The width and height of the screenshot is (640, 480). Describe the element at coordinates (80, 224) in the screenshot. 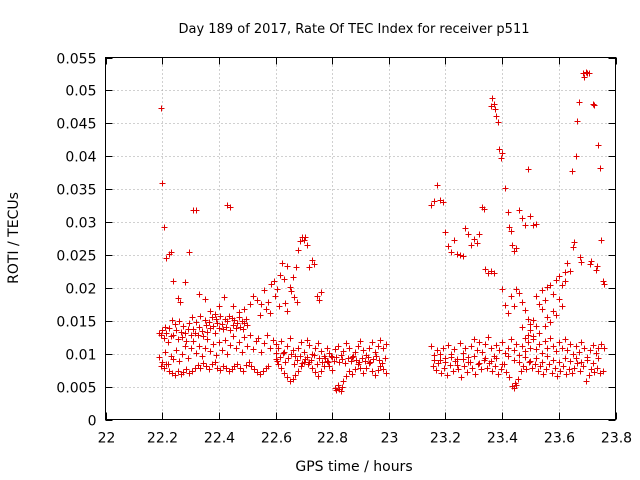

I see `y-tick-label: 0.03` at that location.